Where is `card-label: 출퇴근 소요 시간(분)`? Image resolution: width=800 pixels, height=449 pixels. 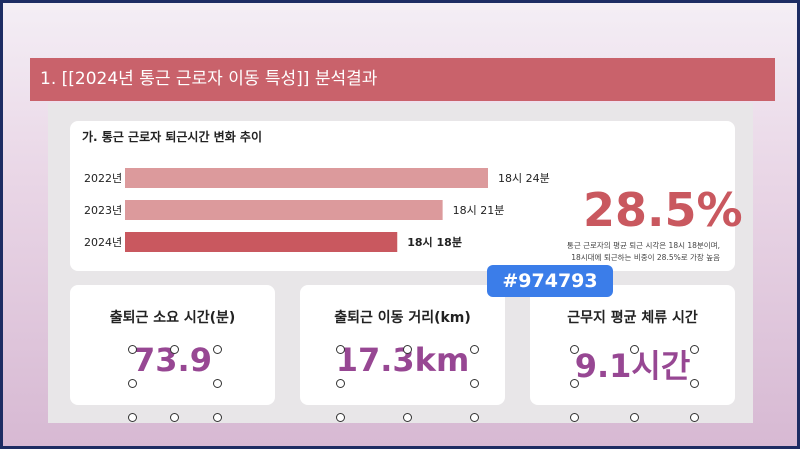
card-label: 출퇴근 소요 시간(분) is located at coordinates (172, 318).